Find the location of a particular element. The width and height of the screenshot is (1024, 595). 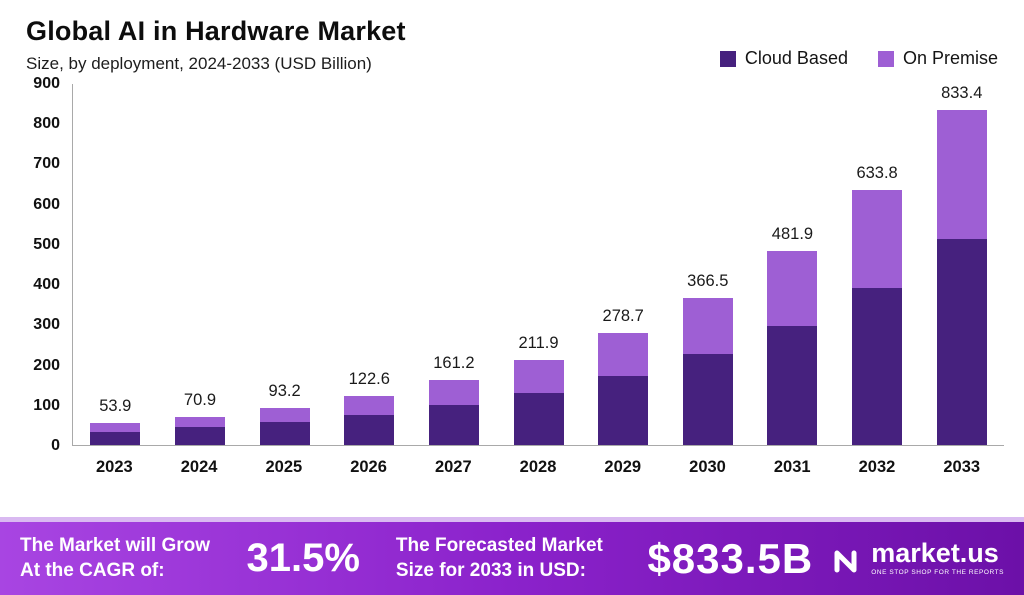

bar-group-2029: 278.7 is located at coordinates (623, 376).